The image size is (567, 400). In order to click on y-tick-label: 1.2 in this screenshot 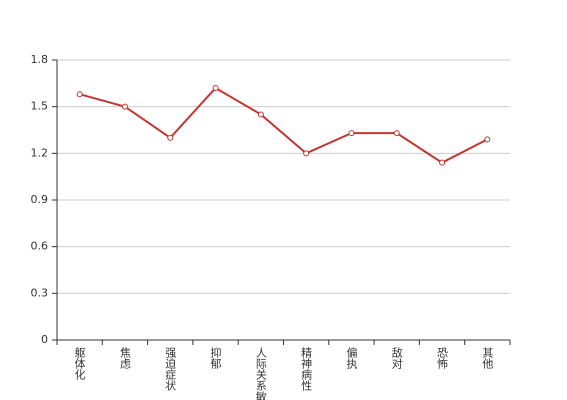, I will do `click(40, 152)`.